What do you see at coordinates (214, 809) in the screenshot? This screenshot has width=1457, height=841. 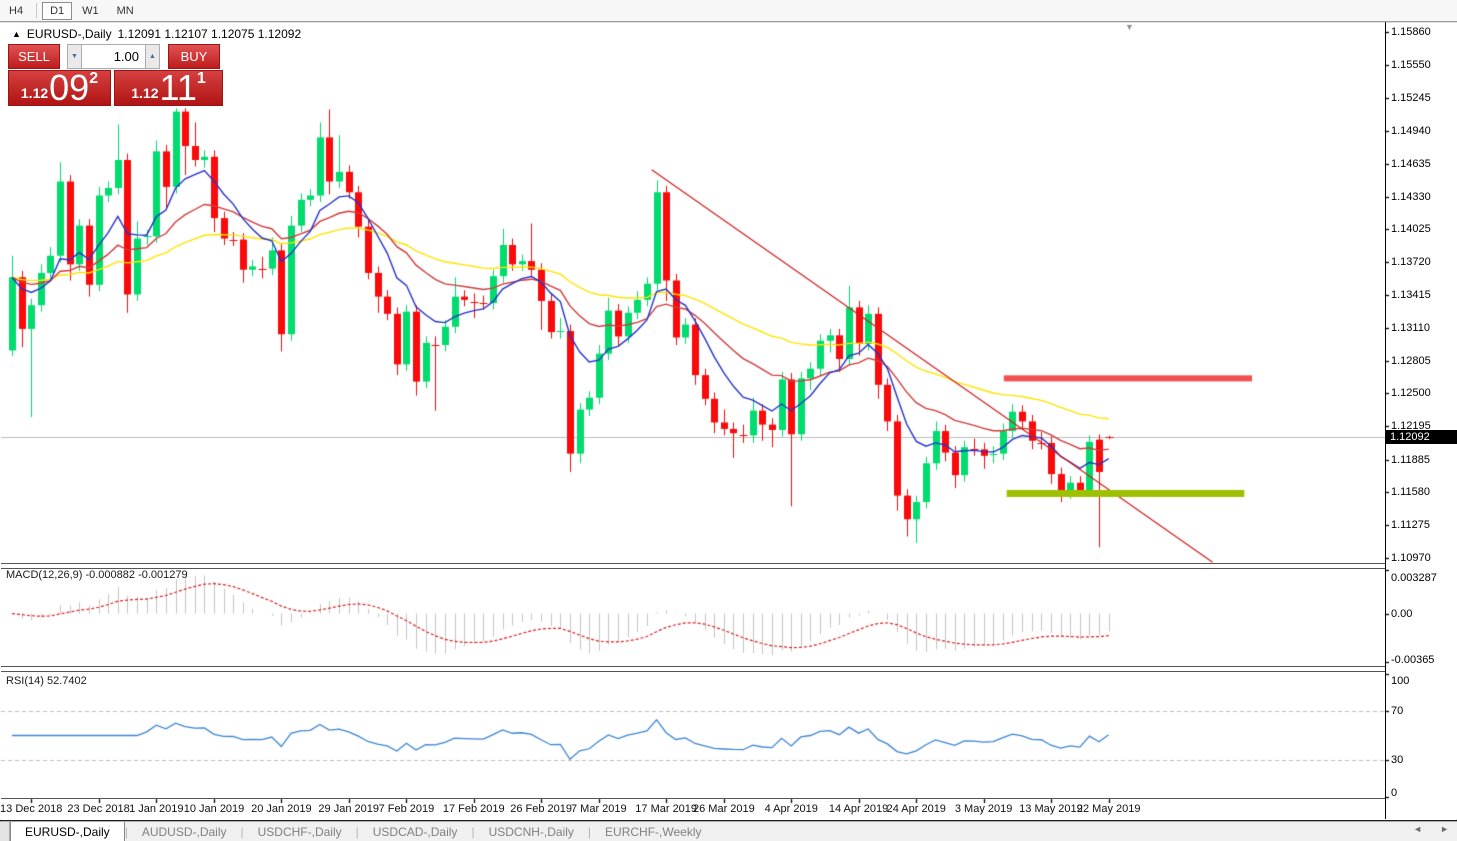 I see `date-axis-label: 10 Jan 2019` at bounding box center [214, 809].